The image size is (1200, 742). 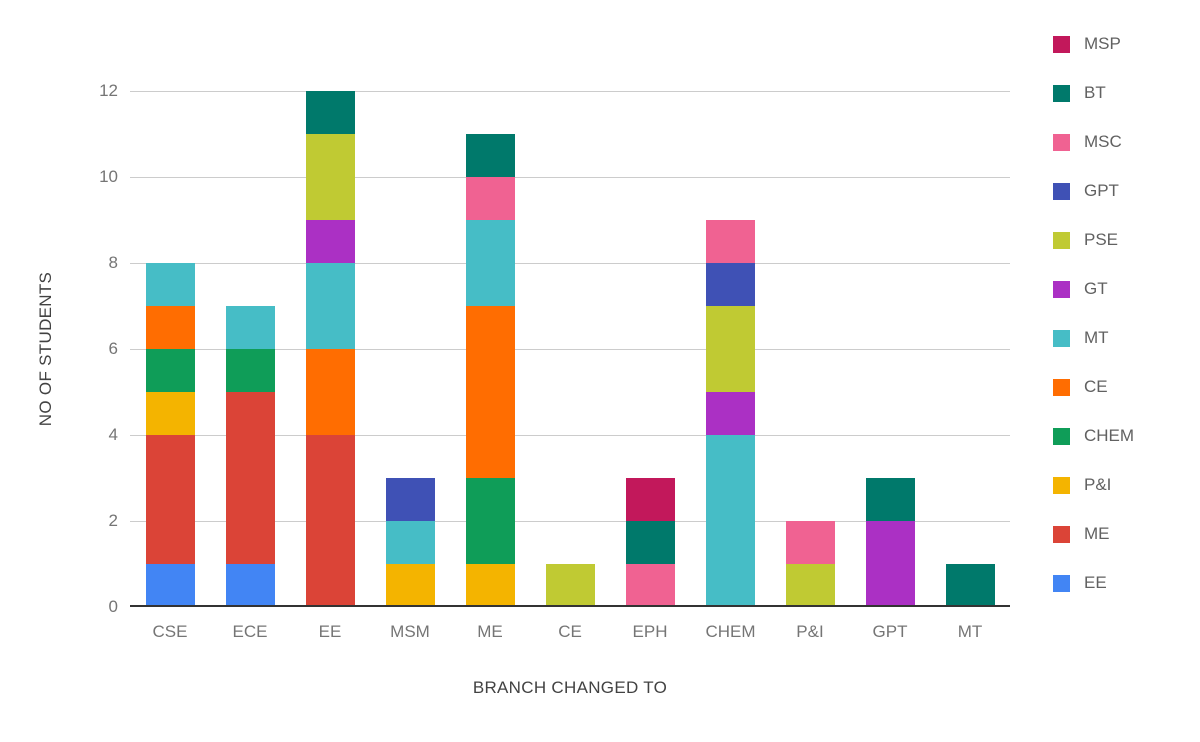 I want to click on legend-item-MSP: MSP, so click(x=1093, y=44).